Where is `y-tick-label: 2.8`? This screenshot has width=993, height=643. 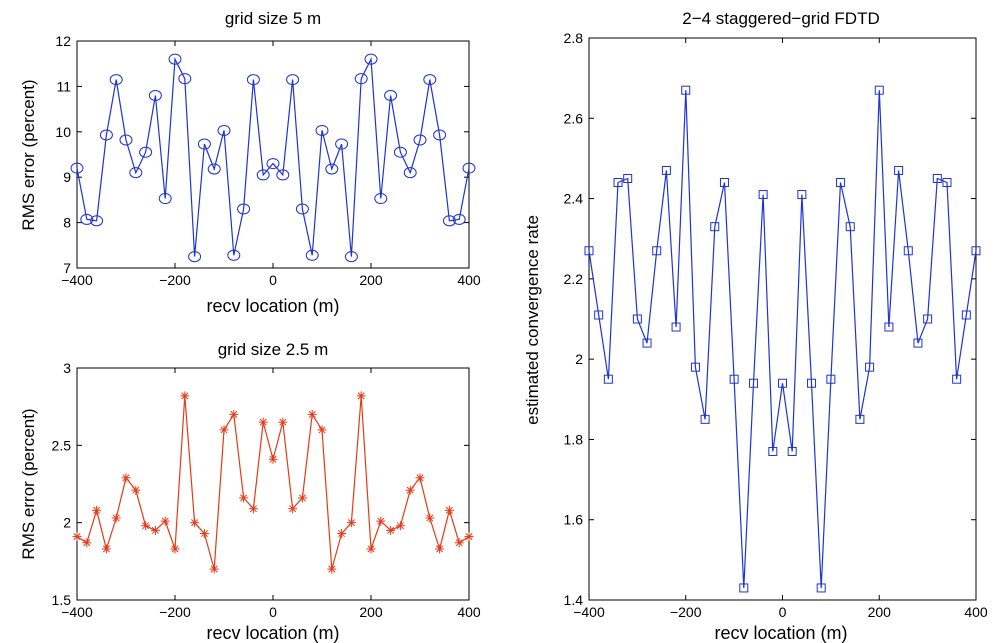
y-tick-label: 2.8 is located at coordinates (574, 38).